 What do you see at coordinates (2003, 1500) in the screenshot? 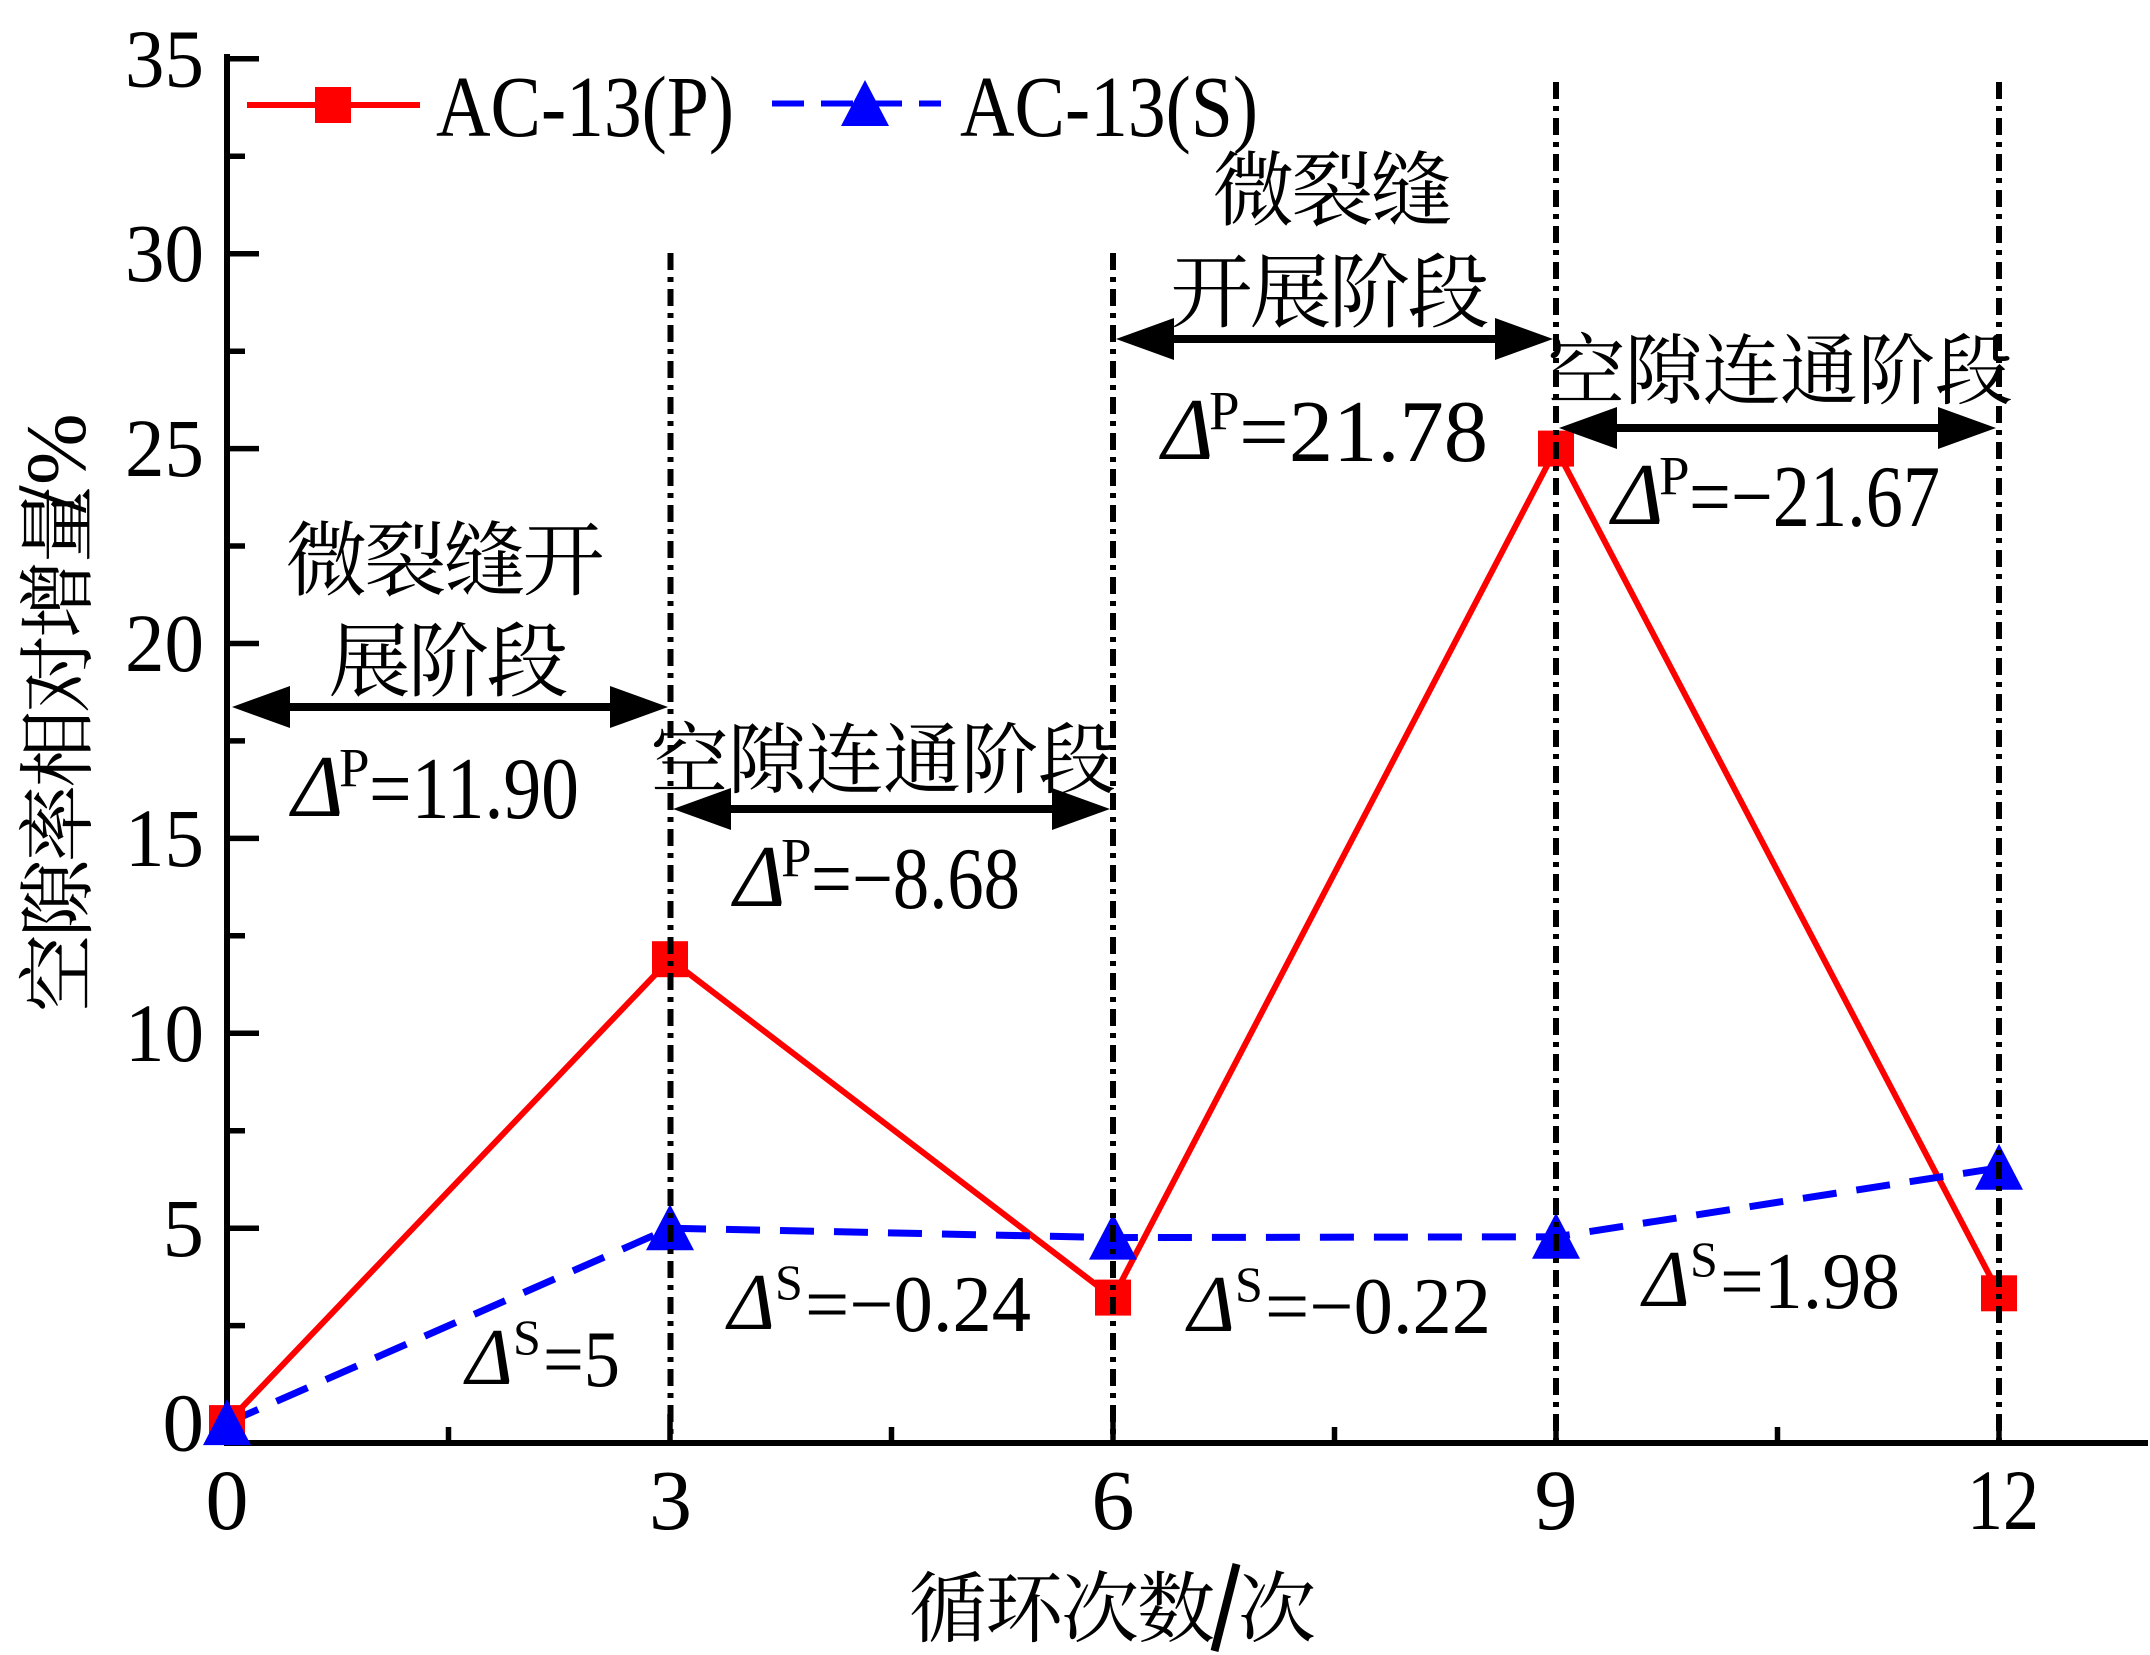
I see `svg-text: 12` at bounding box center [2003, 1500].